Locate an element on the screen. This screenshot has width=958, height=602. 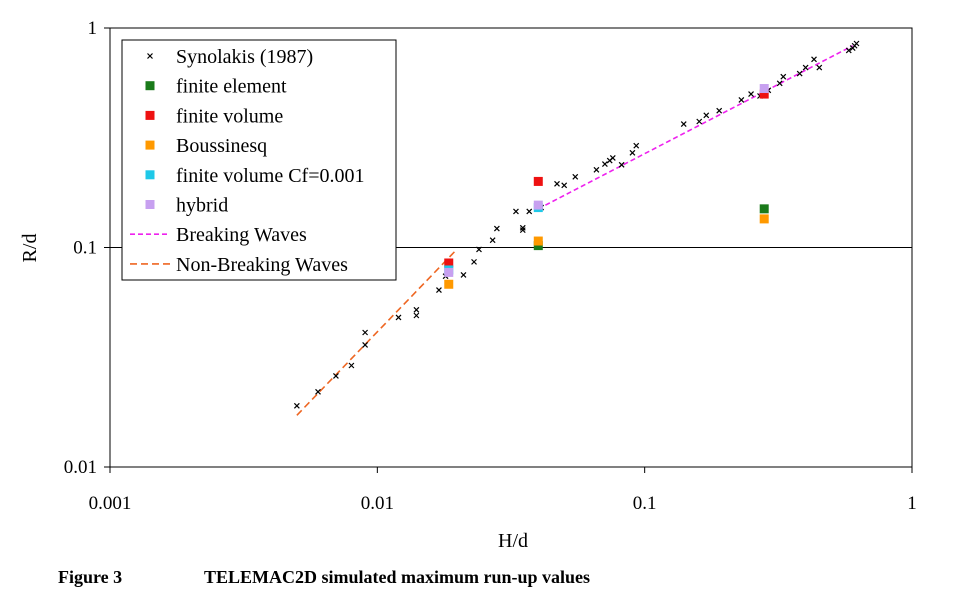
legend-item: Breaking Waves is located at coordinates (218, 235).